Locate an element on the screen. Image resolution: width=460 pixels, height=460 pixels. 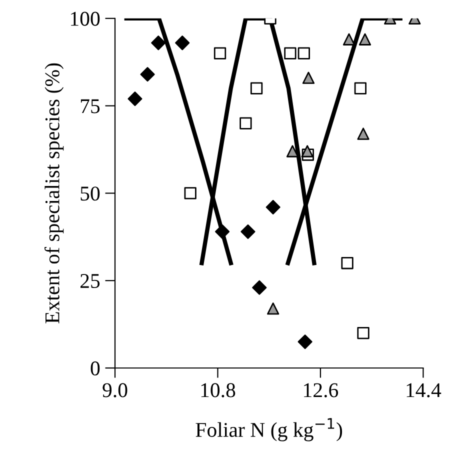
x-tick-label: 12.6 is located at coordinates (321, 390).